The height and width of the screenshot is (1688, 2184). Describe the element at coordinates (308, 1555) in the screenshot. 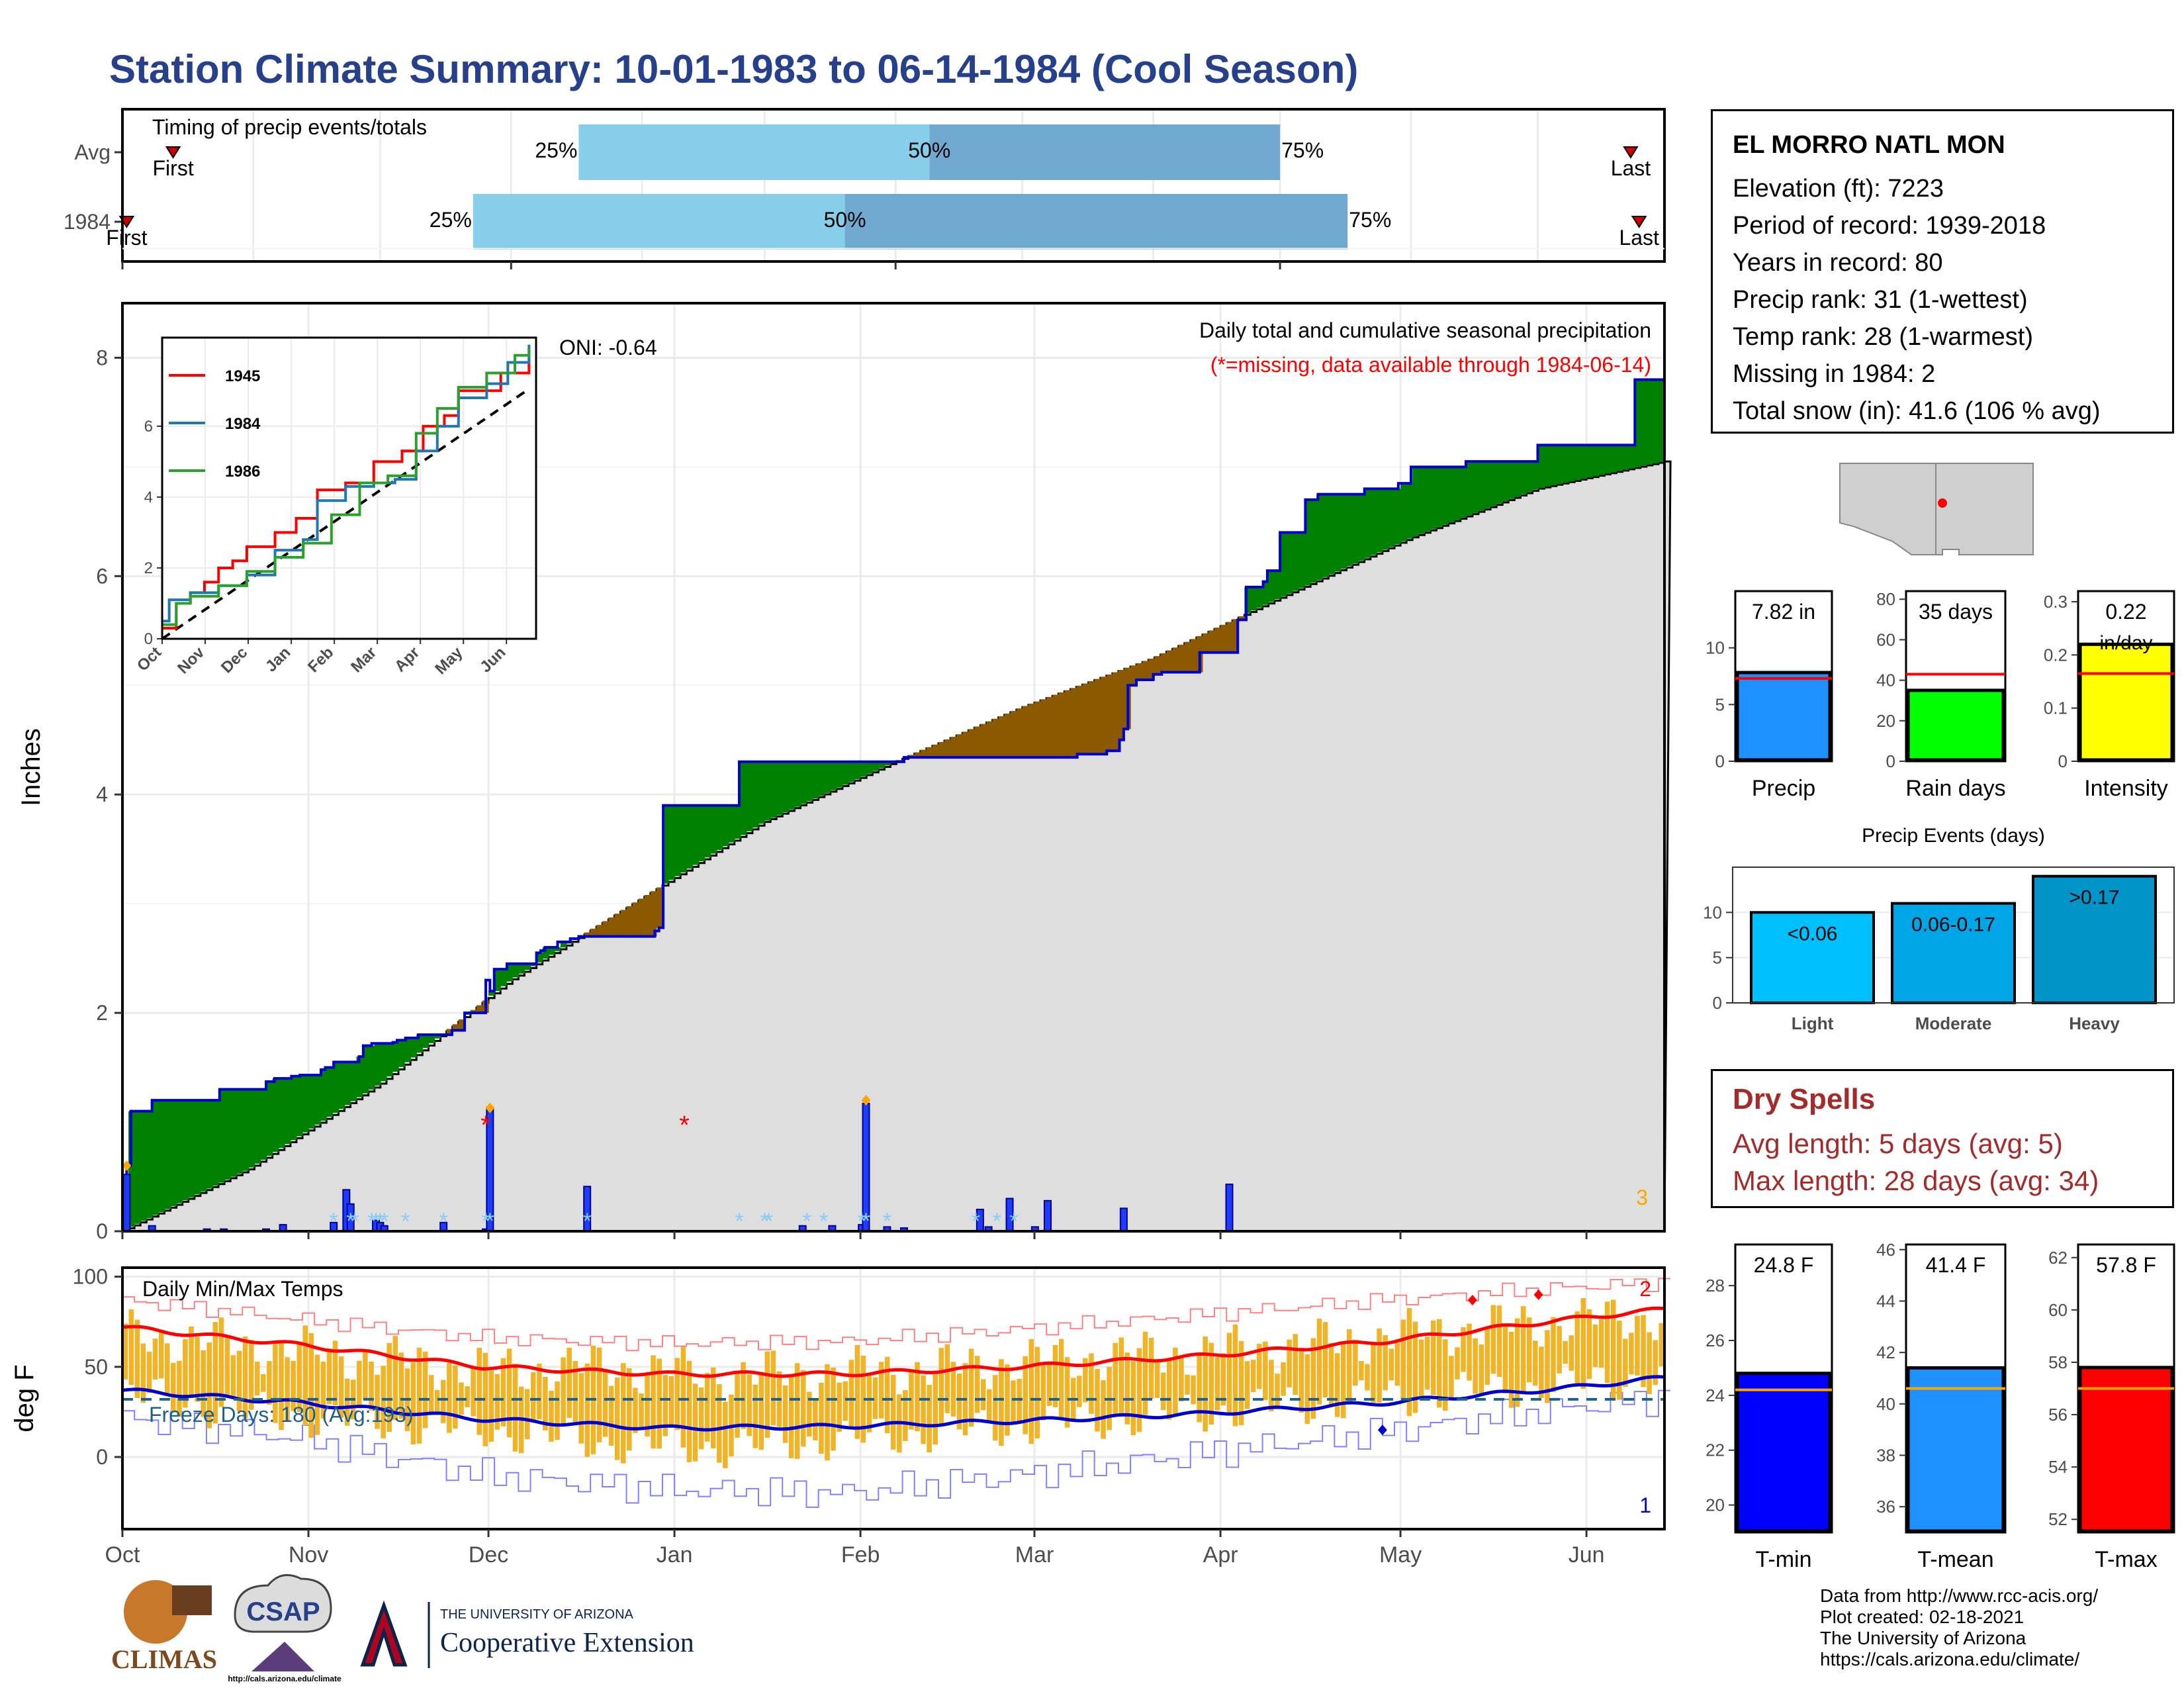

I see `temp-x-tick-label: Nov` at that location.